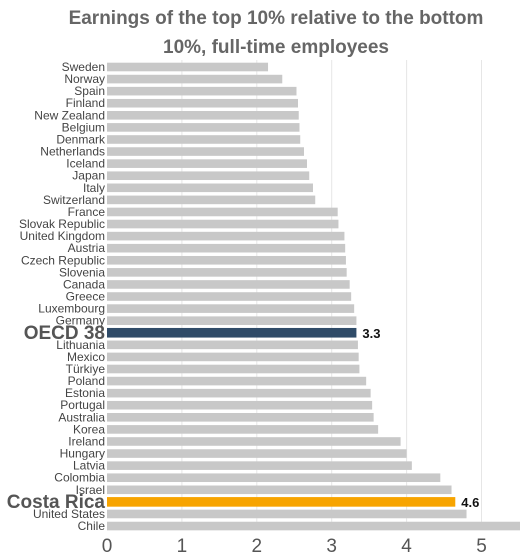 The height and width of the screenshot is (555, 520). What do you see at coordinates (294, 545) in the screenshot?
I see `x-axis-ticks: 0 1 2 3 4 5` at bounding box center [294, 545].